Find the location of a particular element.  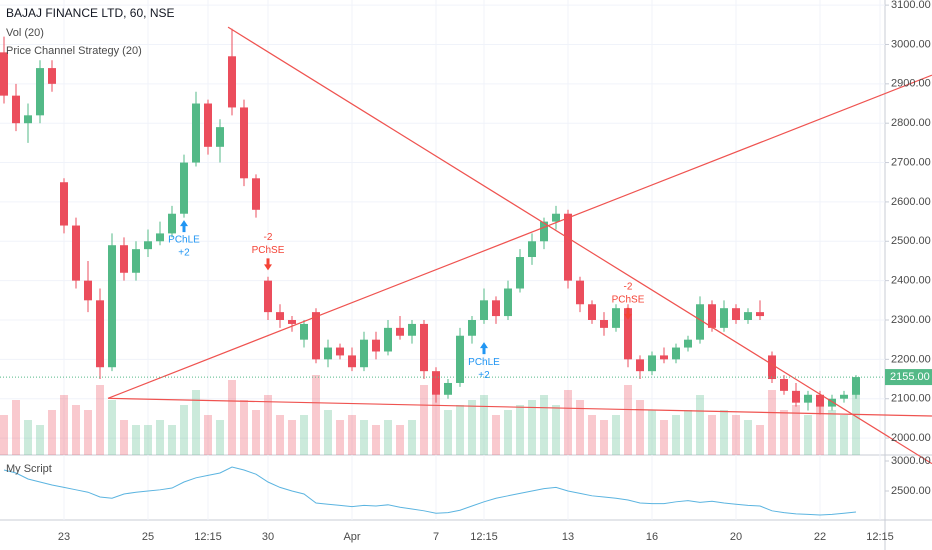

y-tick-label: 3100.00 is located at coordinates (911, 5).